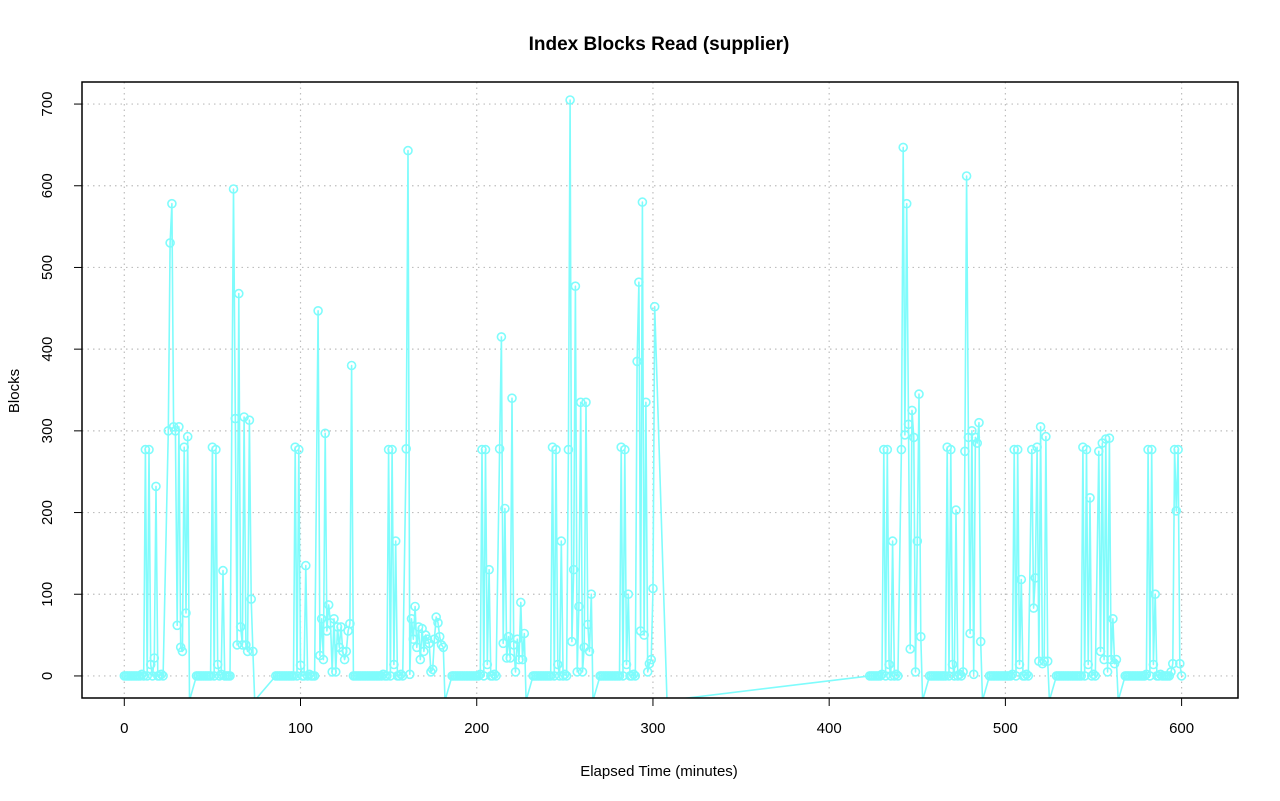 This screenshot has width=1280, height=801. Describe the element at coordinates (47, 594) in the screenshot. I see `y-tick-label: 100` at that location.